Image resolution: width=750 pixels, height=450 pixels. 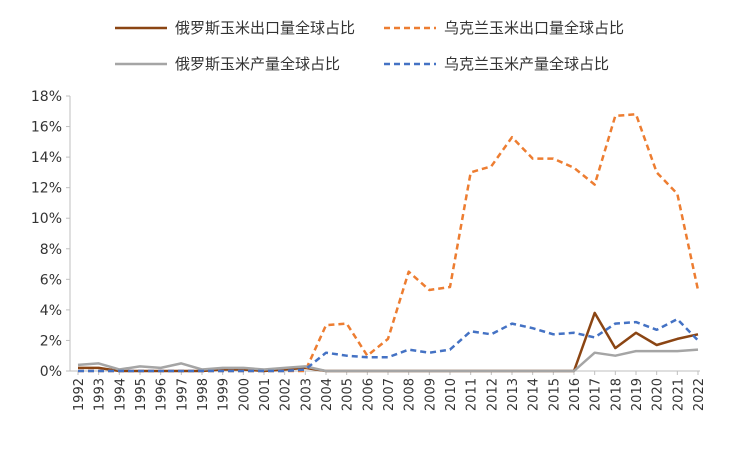 What do you see at coordinates (46, 189) in the screenshot?
I see `y-tick-label: 12%` at bounding box center [46, 189].